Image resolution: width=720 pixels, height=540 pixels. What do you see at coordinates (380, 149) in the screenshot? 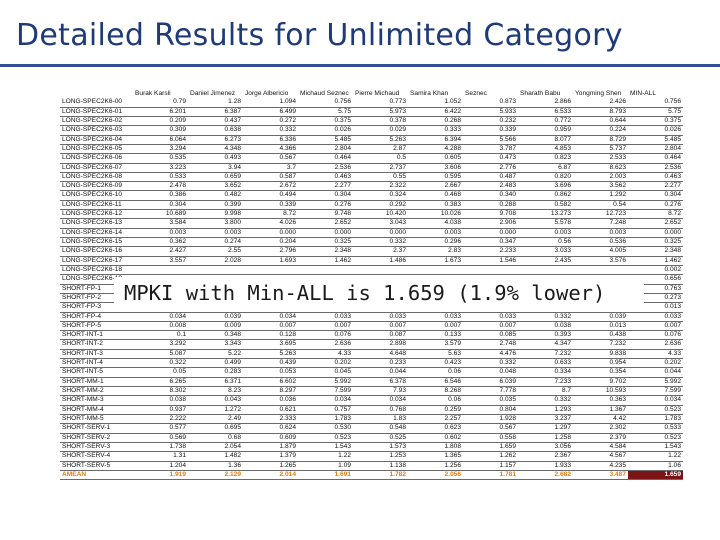
I see `table-cell: 2.87` at bounding box center [380, 149].